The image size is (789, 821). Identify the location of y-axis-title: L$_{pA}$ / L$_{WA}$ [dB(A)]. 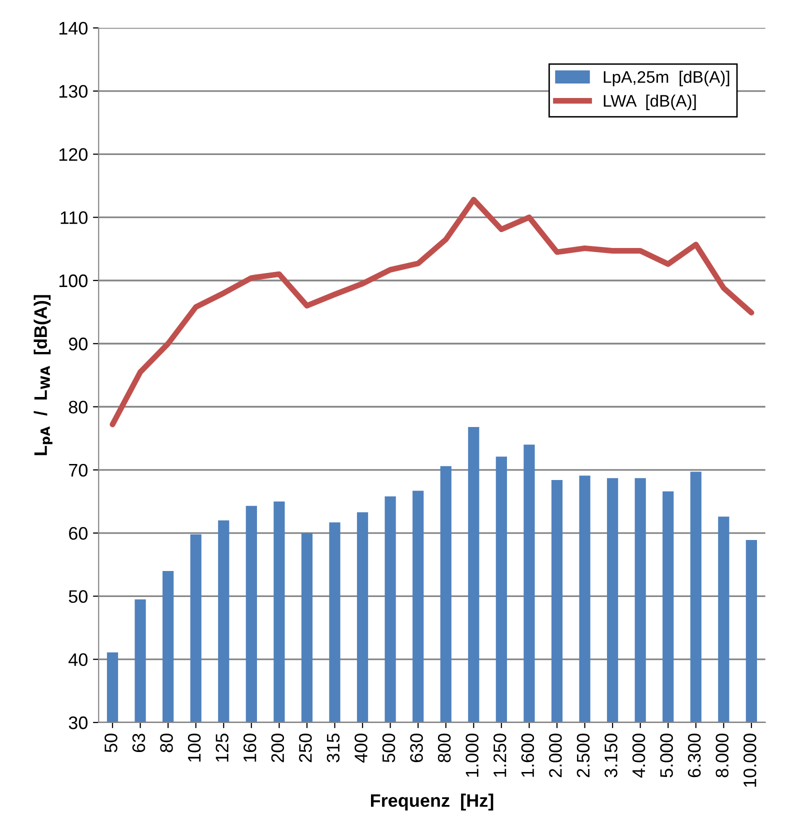
(43, 375).